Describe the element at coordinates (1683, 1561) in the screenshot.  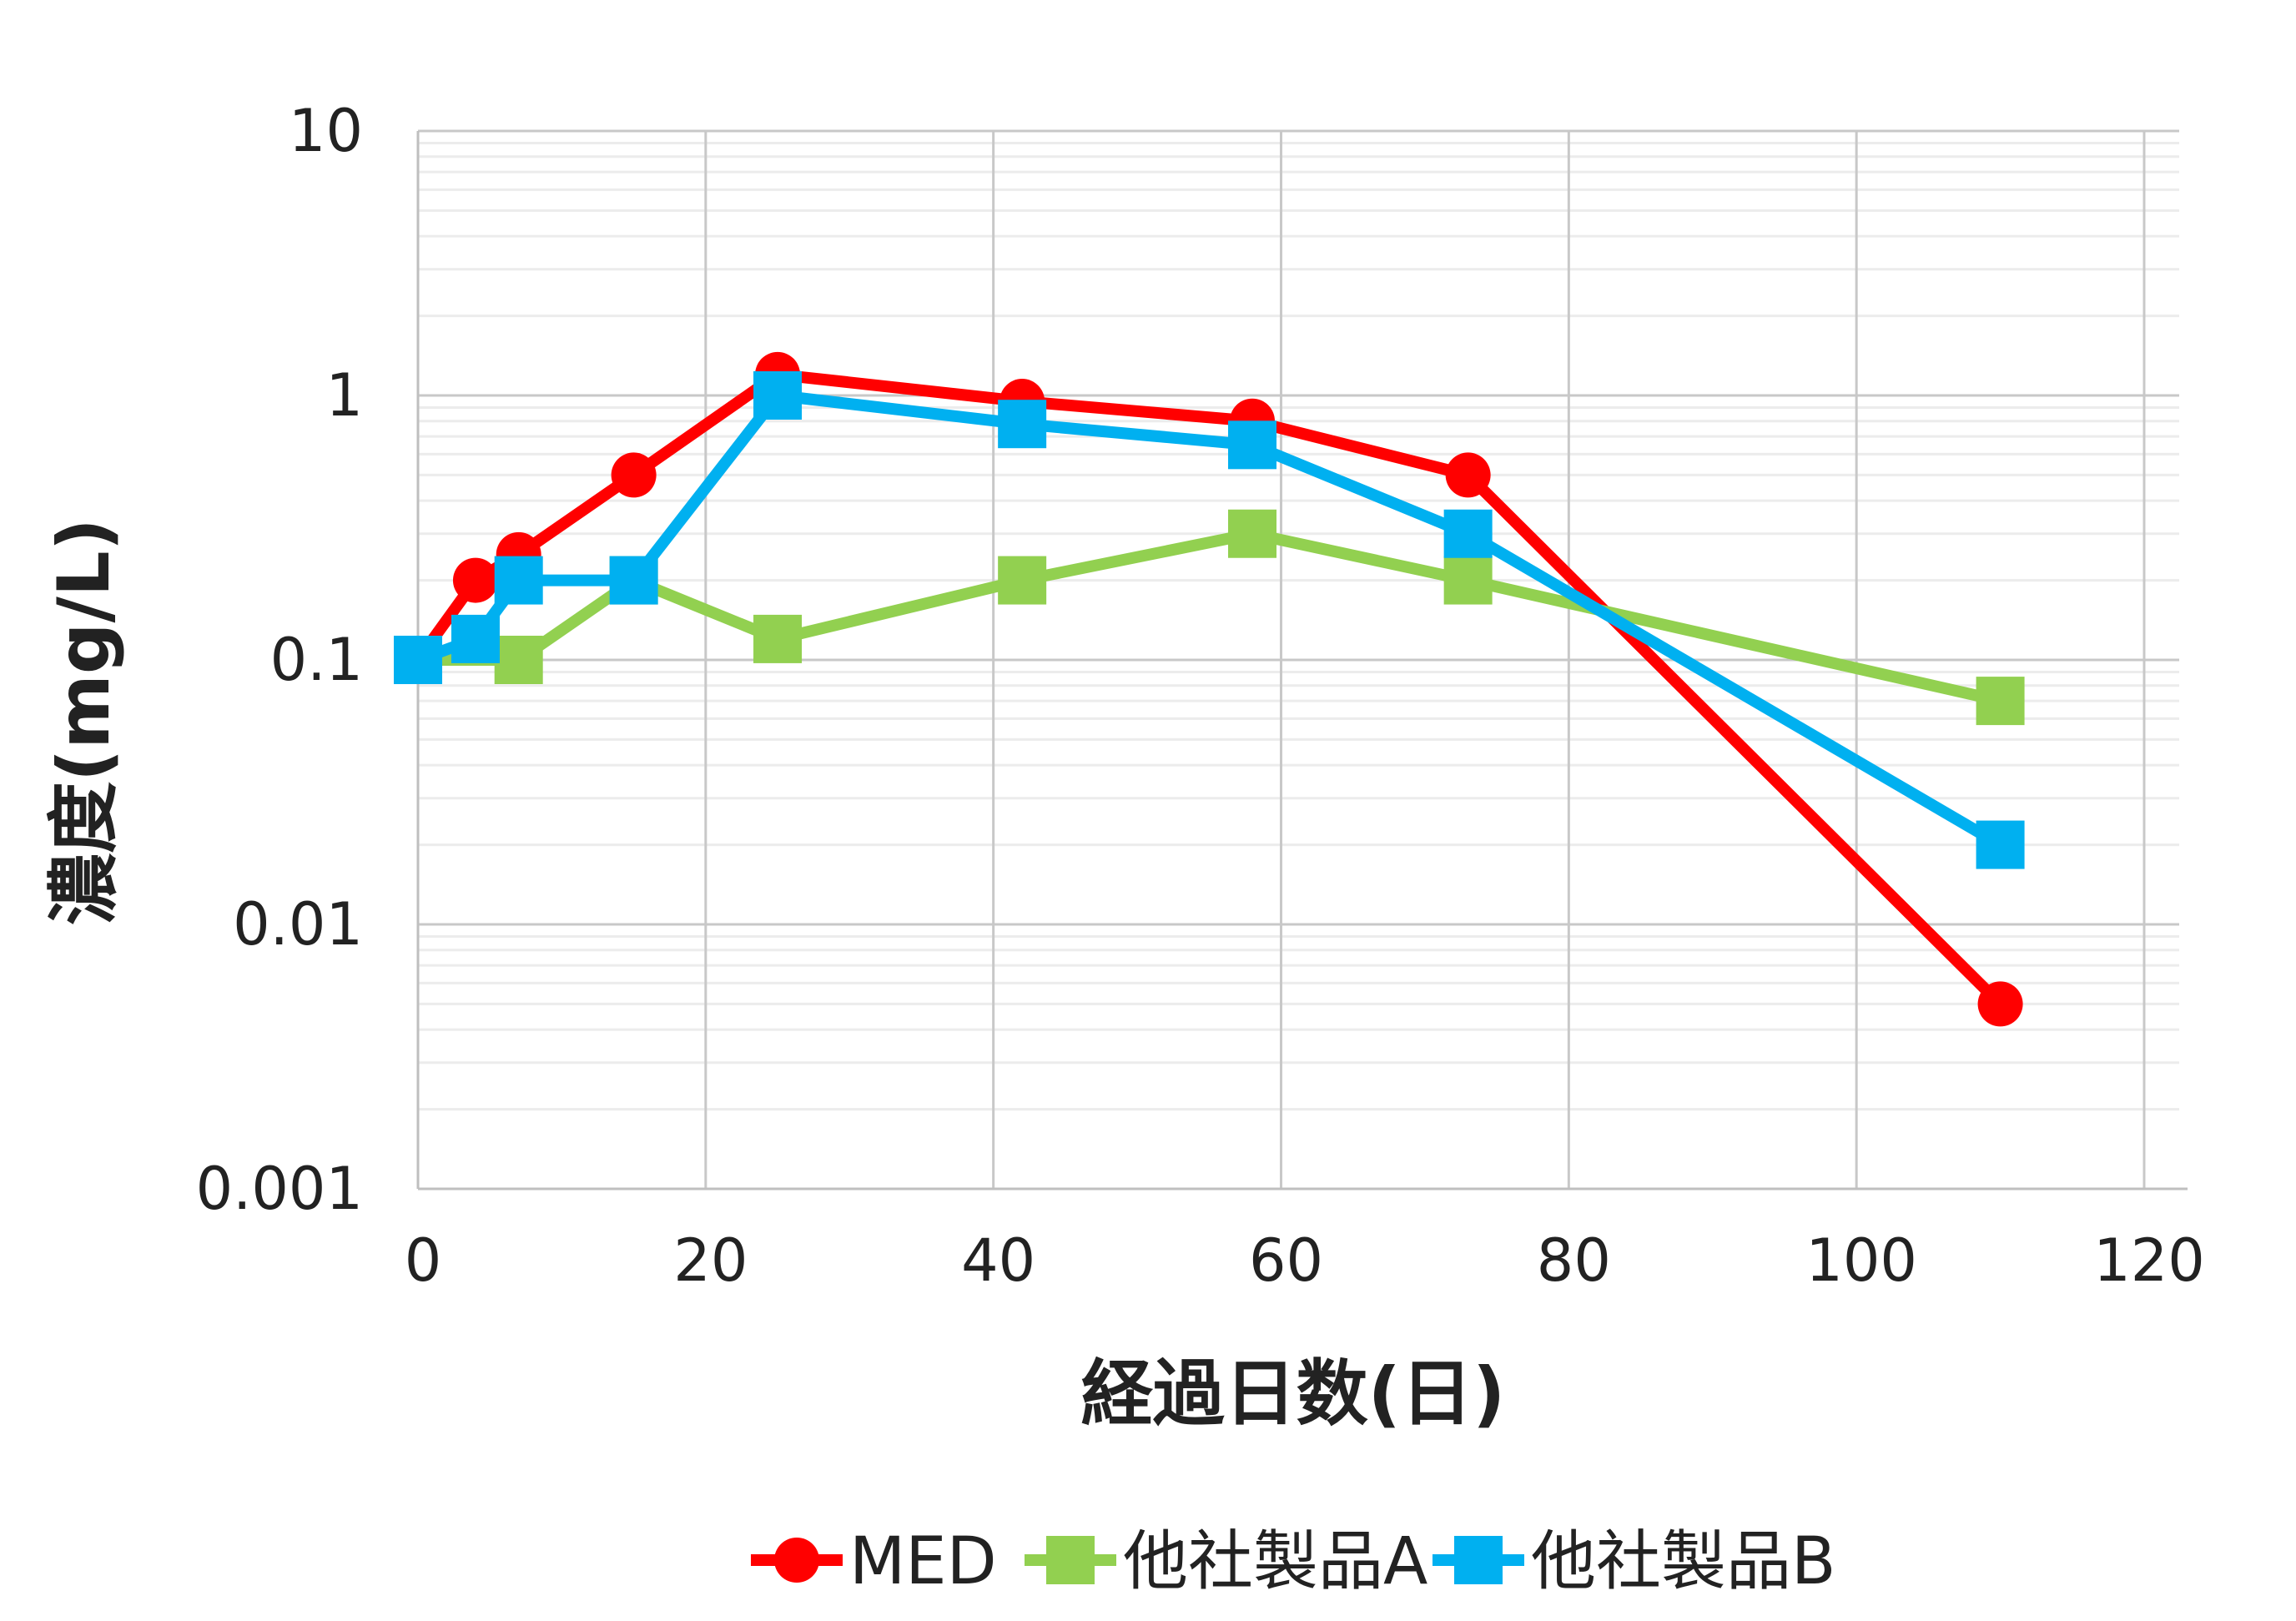
I see `legend-label: 他社製品B` at that location.